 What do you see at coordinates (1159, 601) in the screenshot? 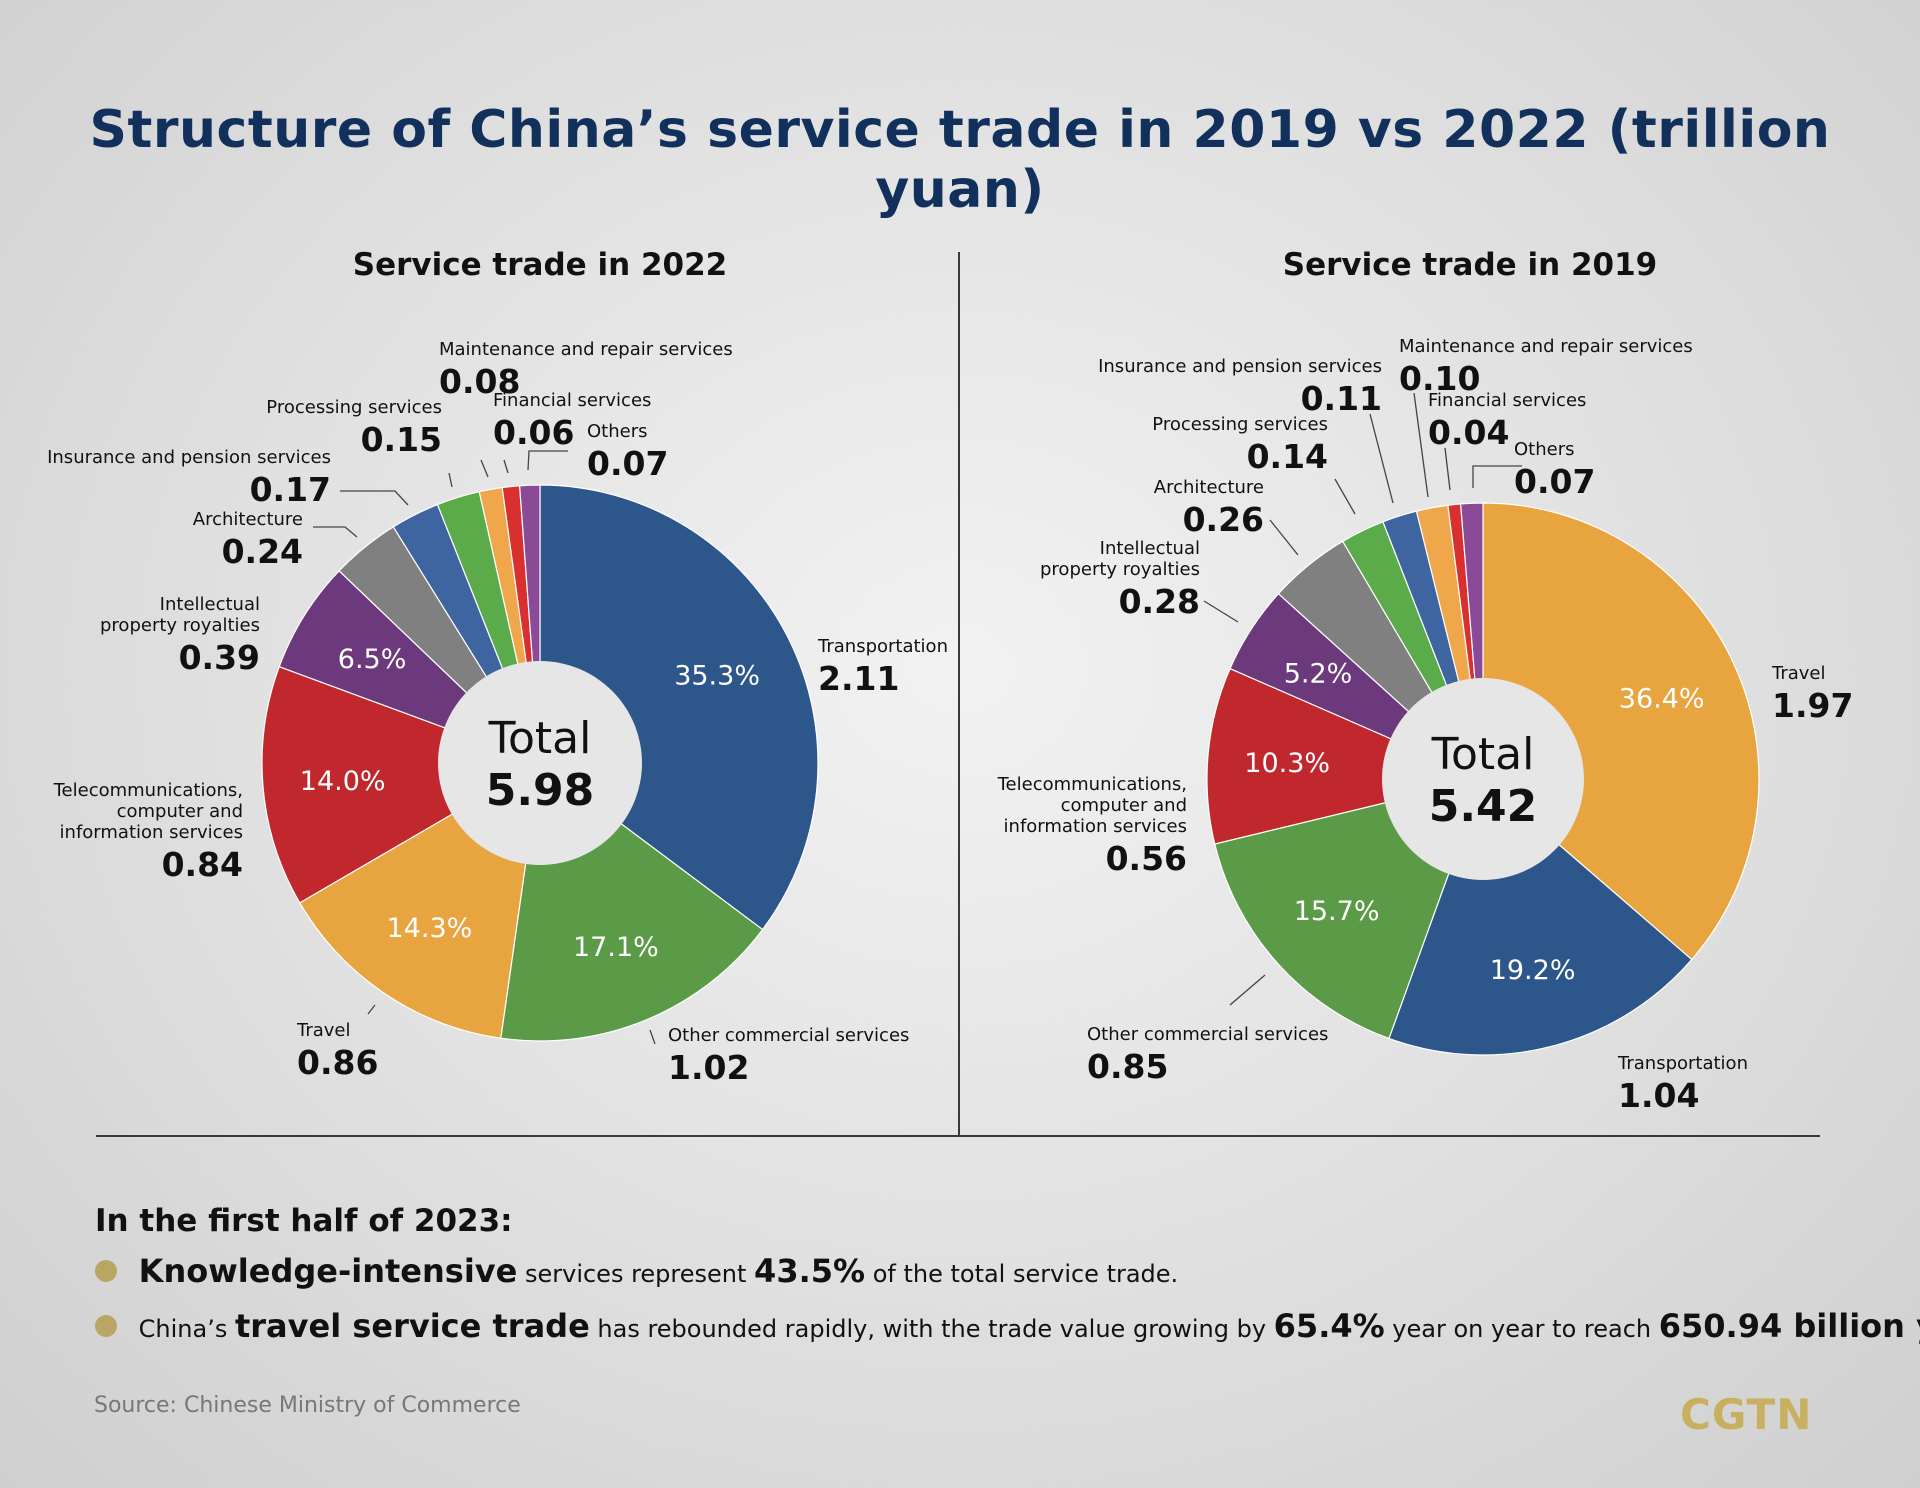
I see `slice-value-label: 0.28` at bounding box center [1159, 601].